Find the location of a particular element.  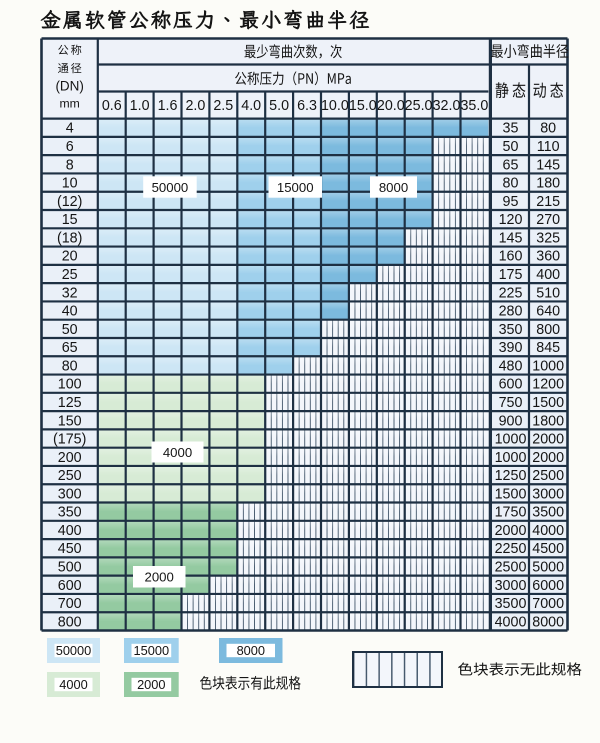

svg-text: 845 is located at coordinates (548, 348).